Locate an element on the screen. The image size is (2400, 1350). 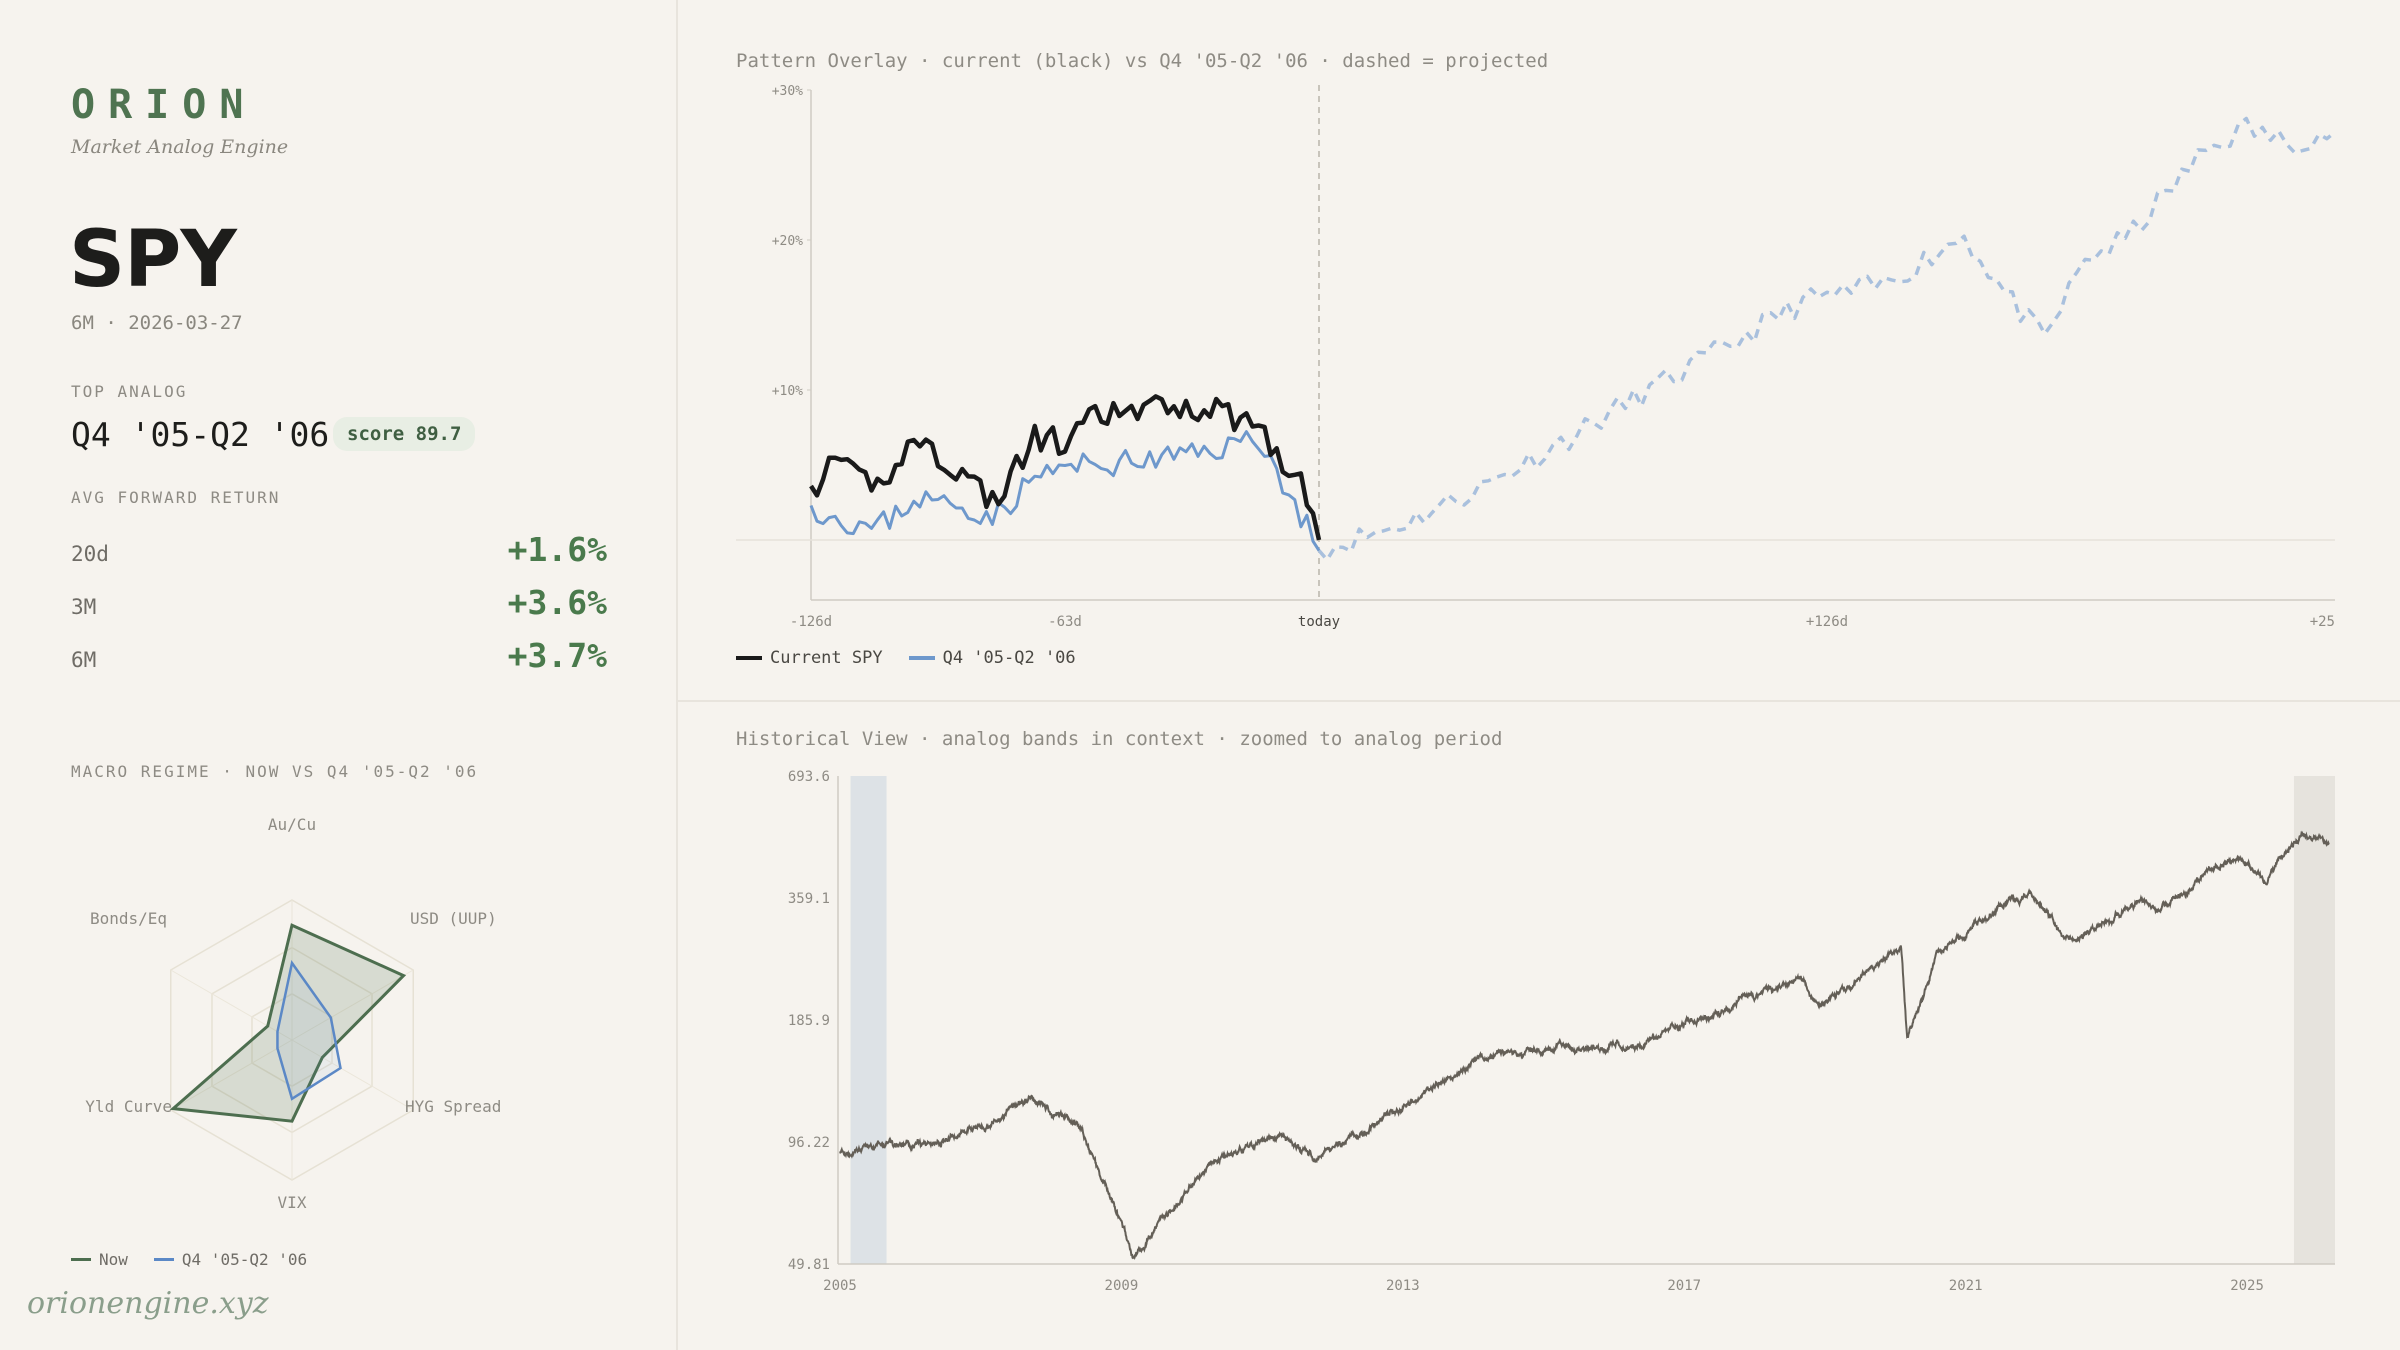
overlay-x-tick: -63d is located at coordinates (1065, 622).